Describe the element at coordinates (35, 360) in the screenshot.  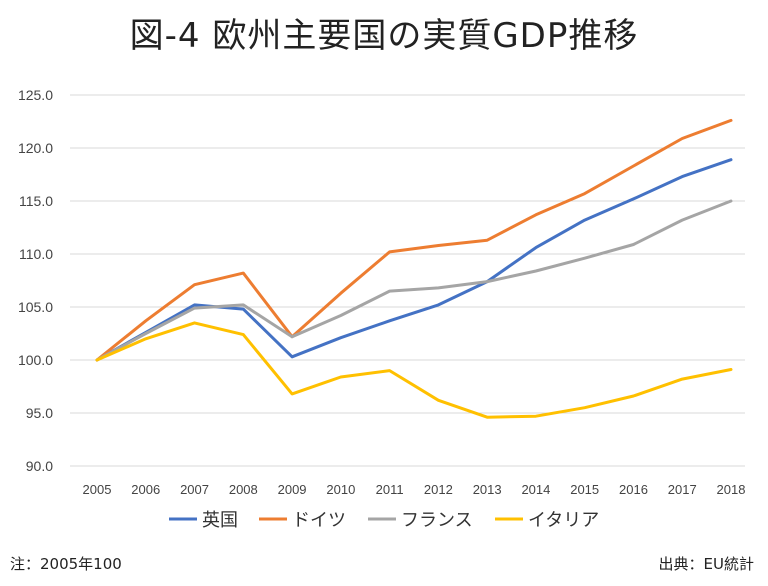
I see `y-tick-label: 100.0` at that location.